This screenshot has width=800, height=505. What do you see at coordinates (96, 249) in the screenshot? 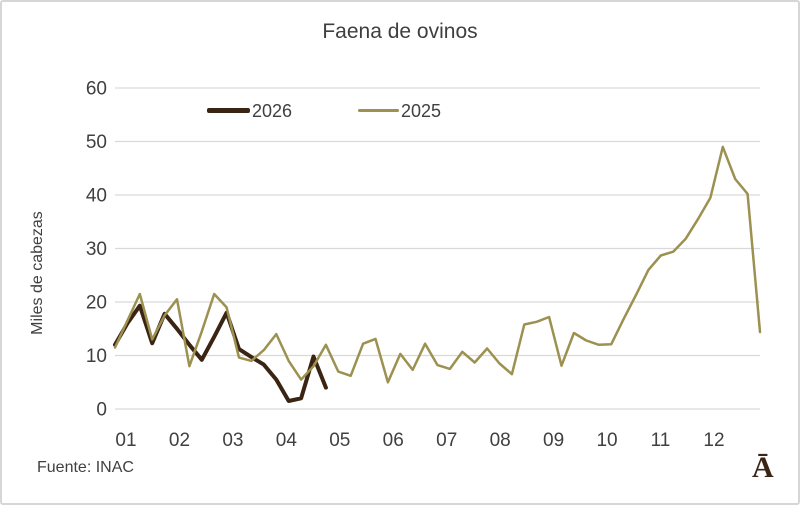
I see `y-tick-label: 30` at bounding box center [96, 249].